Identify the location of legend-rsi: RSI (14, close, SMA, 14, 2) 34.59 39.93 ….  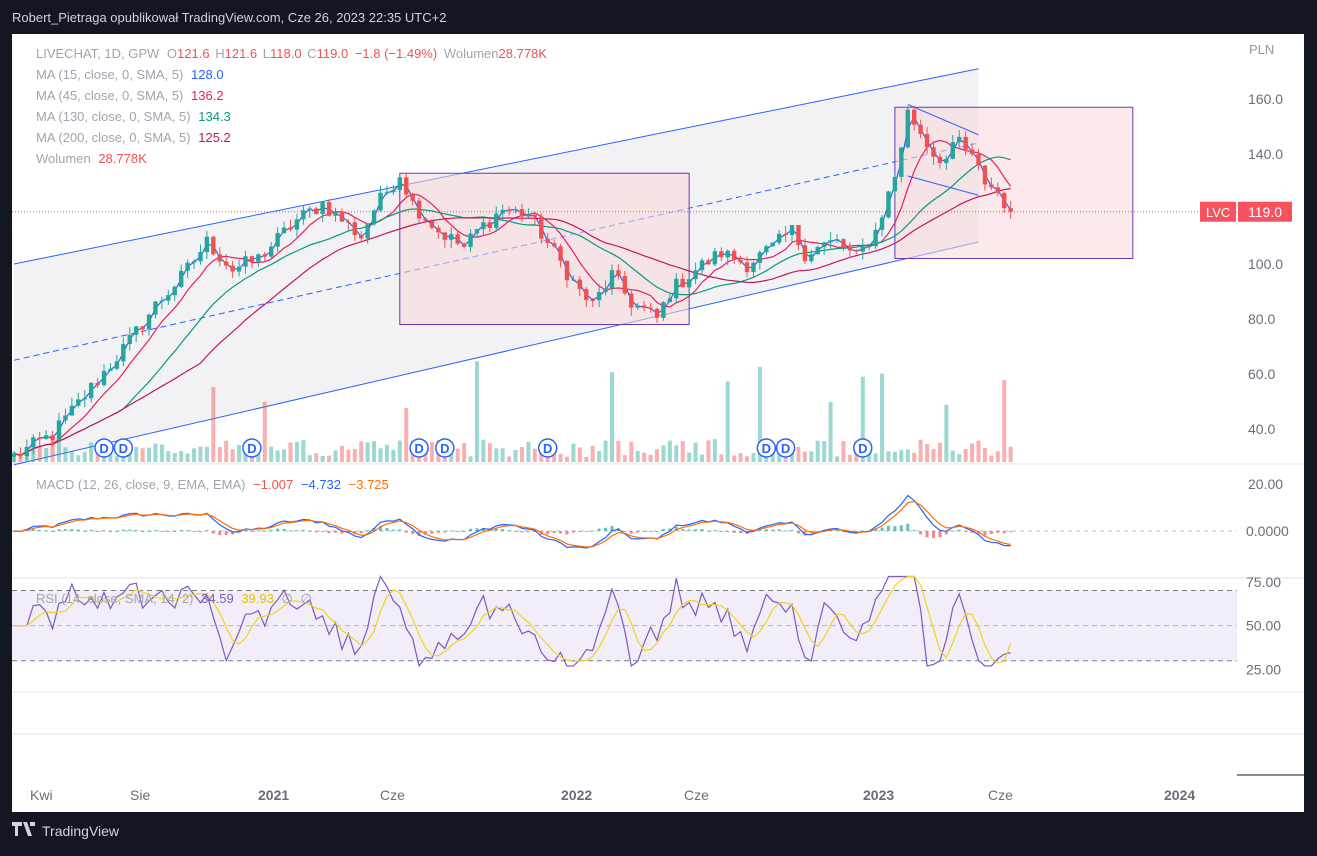
(174, 599).